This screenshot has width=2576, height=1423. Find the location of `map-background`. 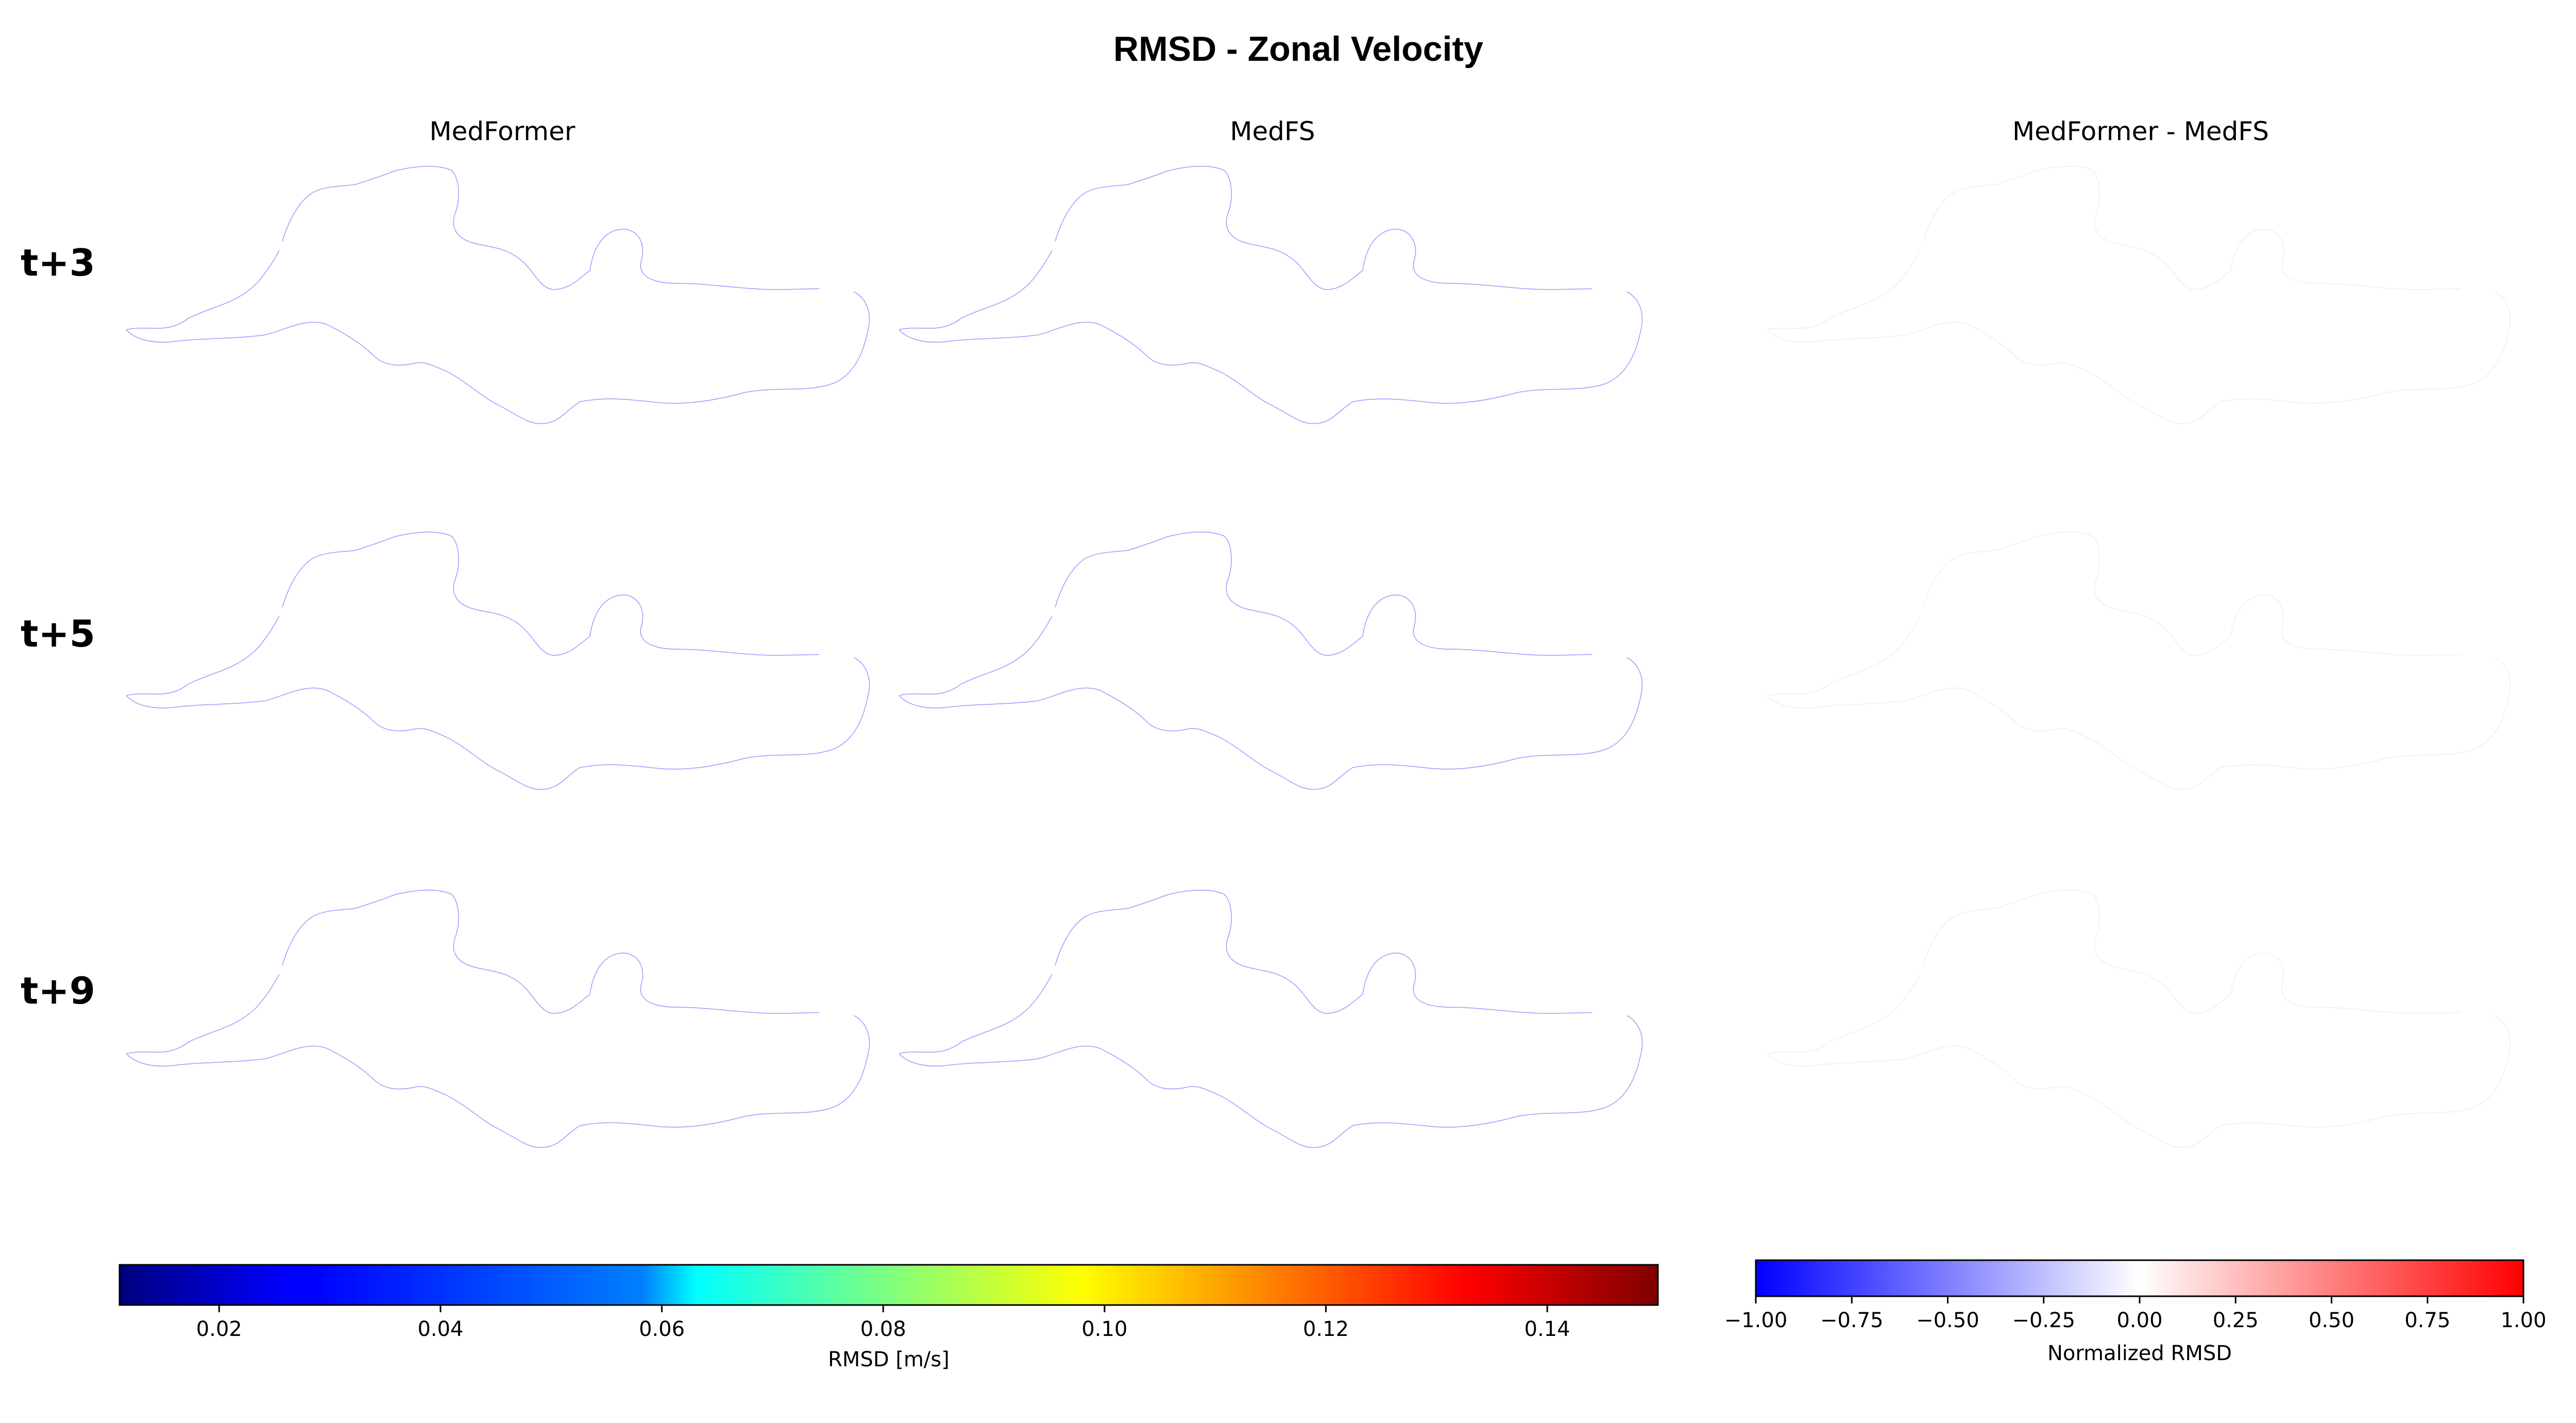

map-background is located at coordinates (498, 661).